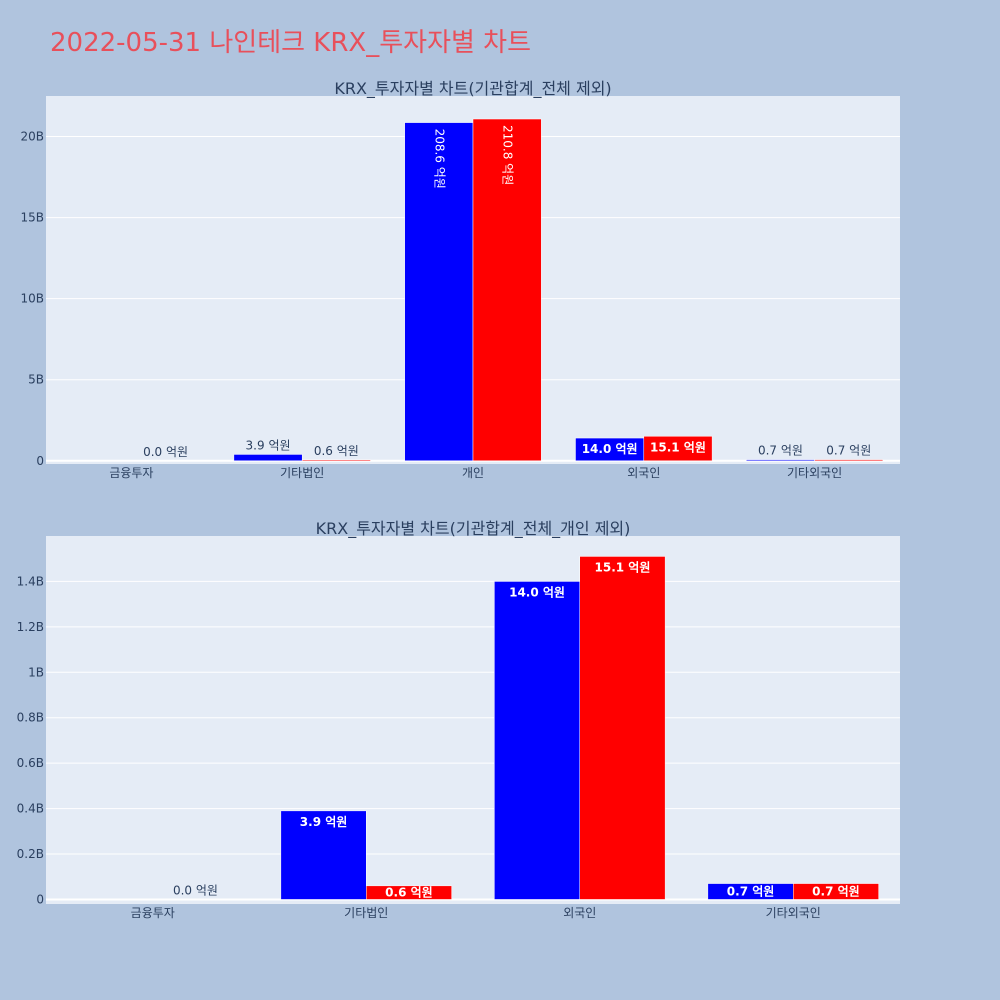 This screenshot has width=1000, height=1000. What do you see at coordinates (153, 913) in the screenshot?
I see `x-tick-label-1-0: 금융투자` at bounding box center [153, 913].